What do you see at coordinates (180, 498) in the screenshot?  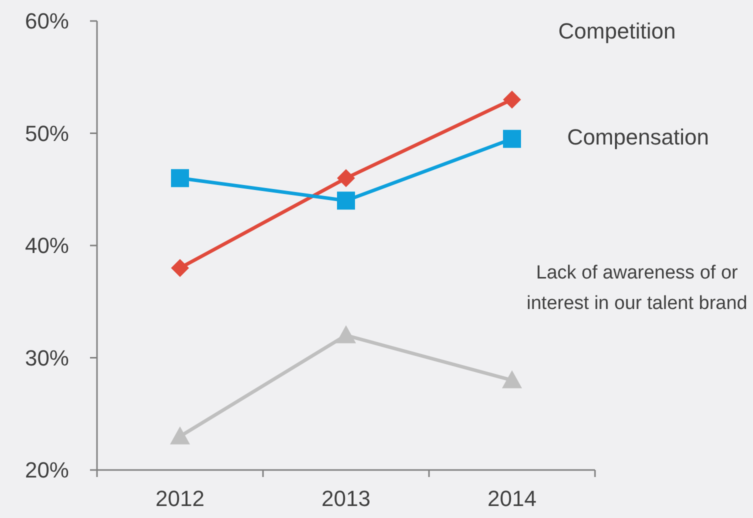 I see `x-tick-label: 2012` at bounding box center [180, 498].